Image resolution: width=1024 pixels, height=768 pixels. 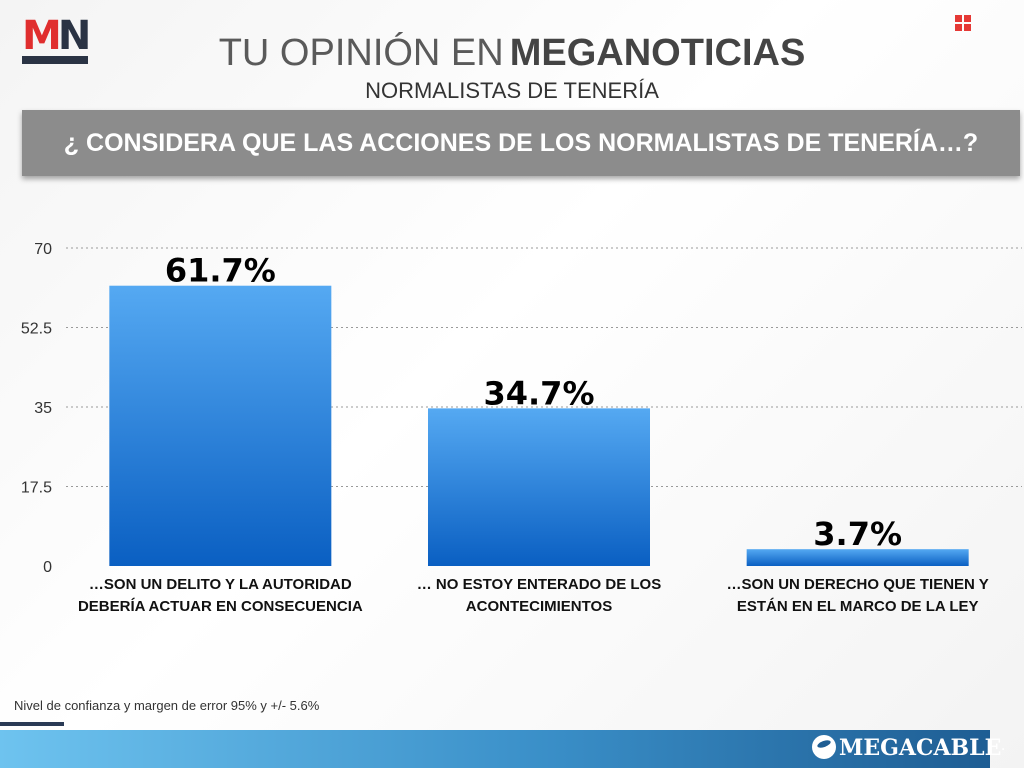 I want to click on logo-letters: MN, so click(x=56, y=36).